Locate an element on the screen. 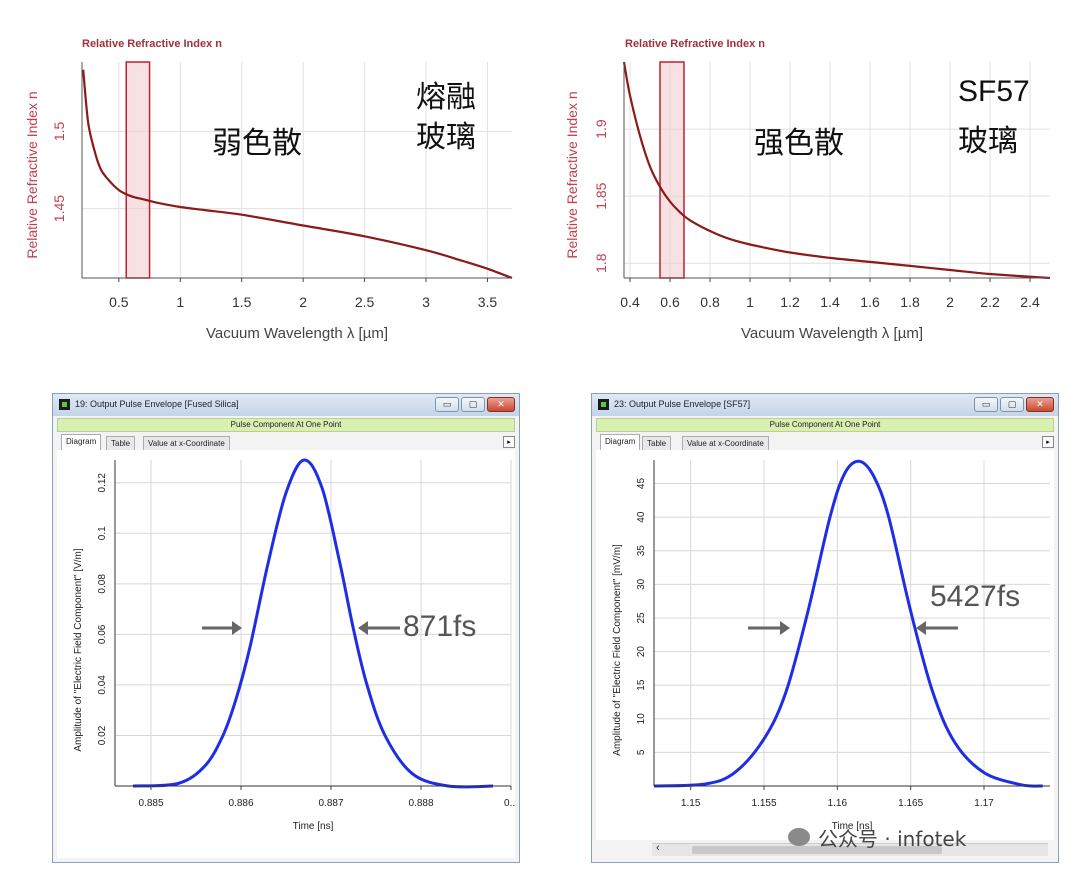 The height and width of the screenshot is (879, 1080). sf57-pulse-x-ticks: 1.15 1.155 1.16 1.165 1.17 is located at coordinates (837, 797).